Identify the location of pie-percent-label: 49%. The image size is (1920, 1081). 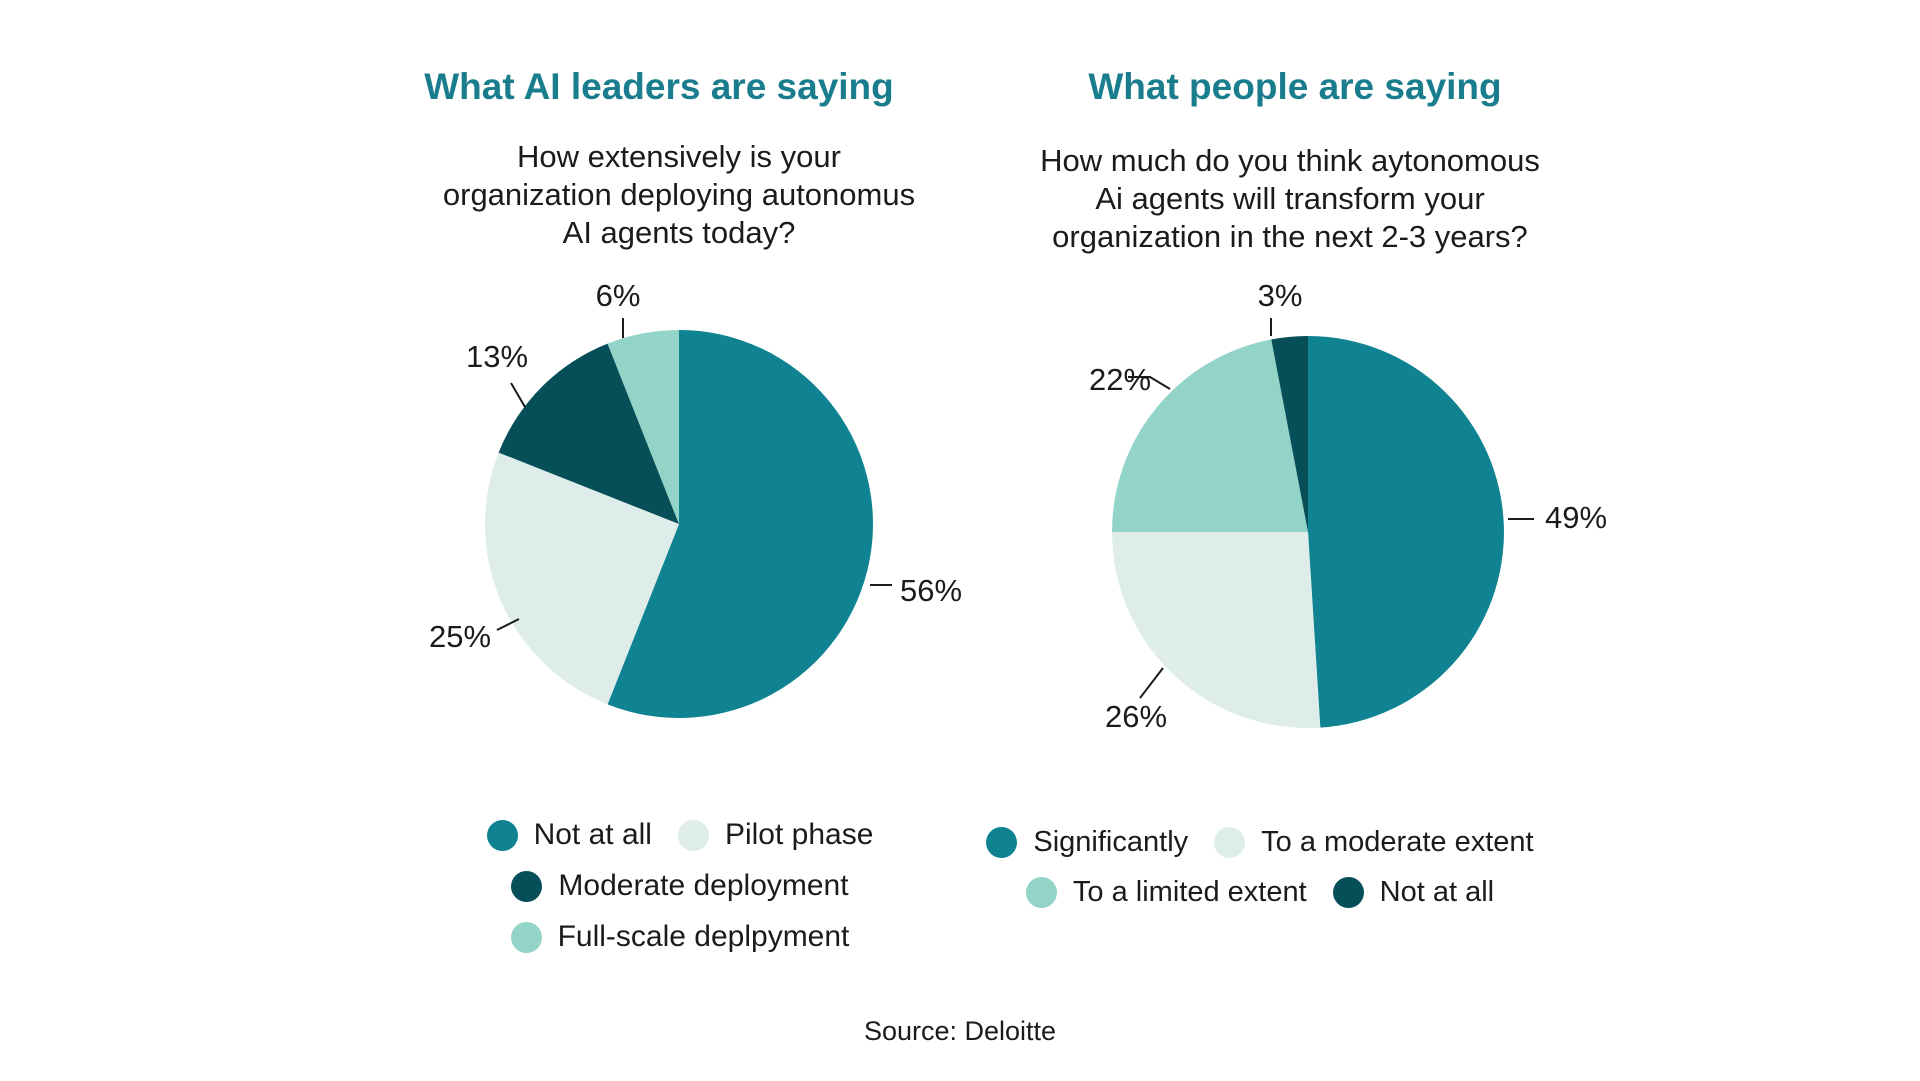
(1576, 517).